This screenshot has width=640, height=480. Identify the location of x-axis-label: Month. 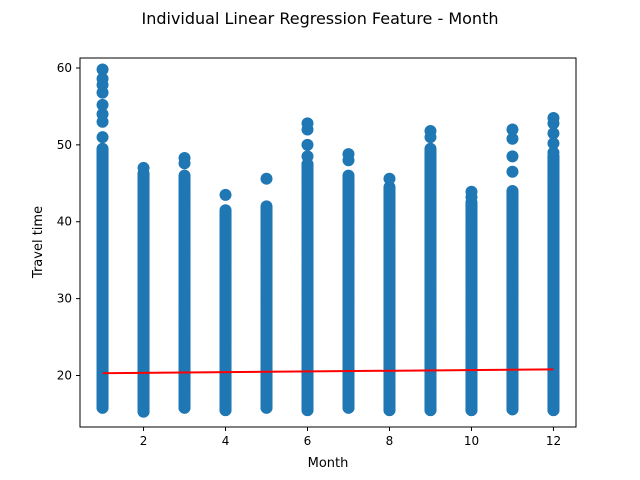
(328, 463).